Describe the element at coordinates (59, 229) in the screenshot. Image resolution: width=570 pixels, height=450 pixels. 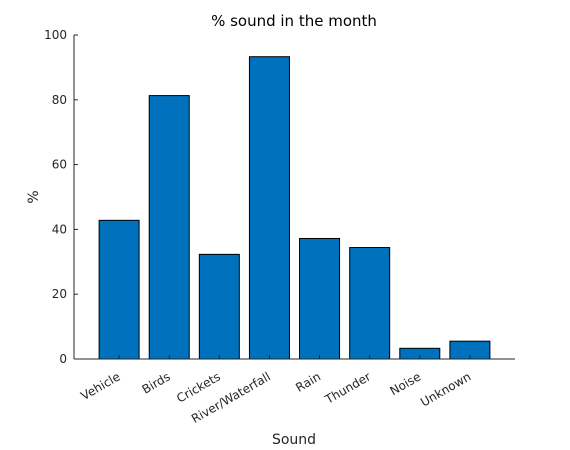
I see `y-tick-label: 40` at that location.